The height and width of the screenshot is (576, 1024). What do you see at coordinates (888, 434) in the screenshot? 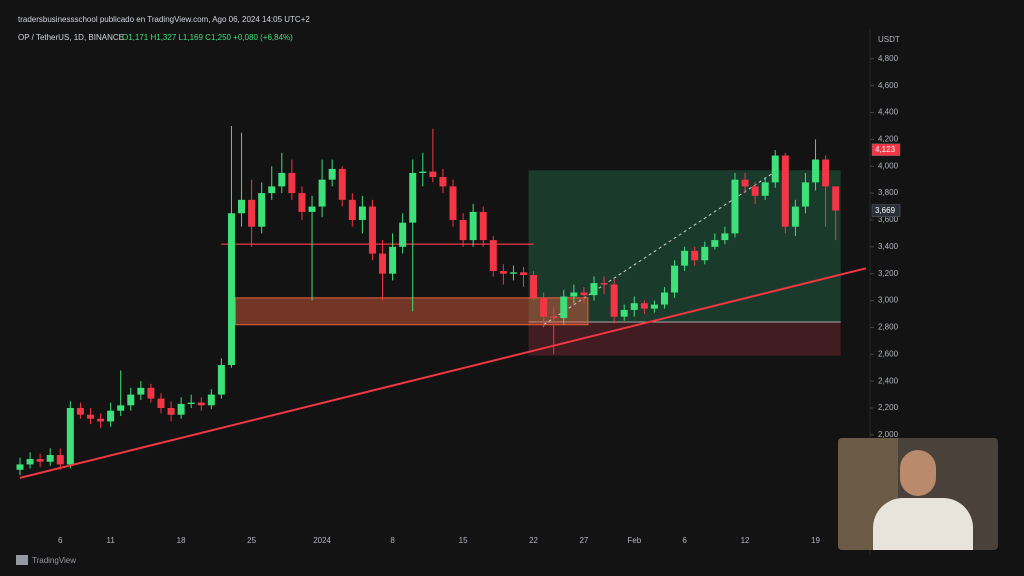
I see `y-tick-label: 2,000` at bounding box center [888, 434].